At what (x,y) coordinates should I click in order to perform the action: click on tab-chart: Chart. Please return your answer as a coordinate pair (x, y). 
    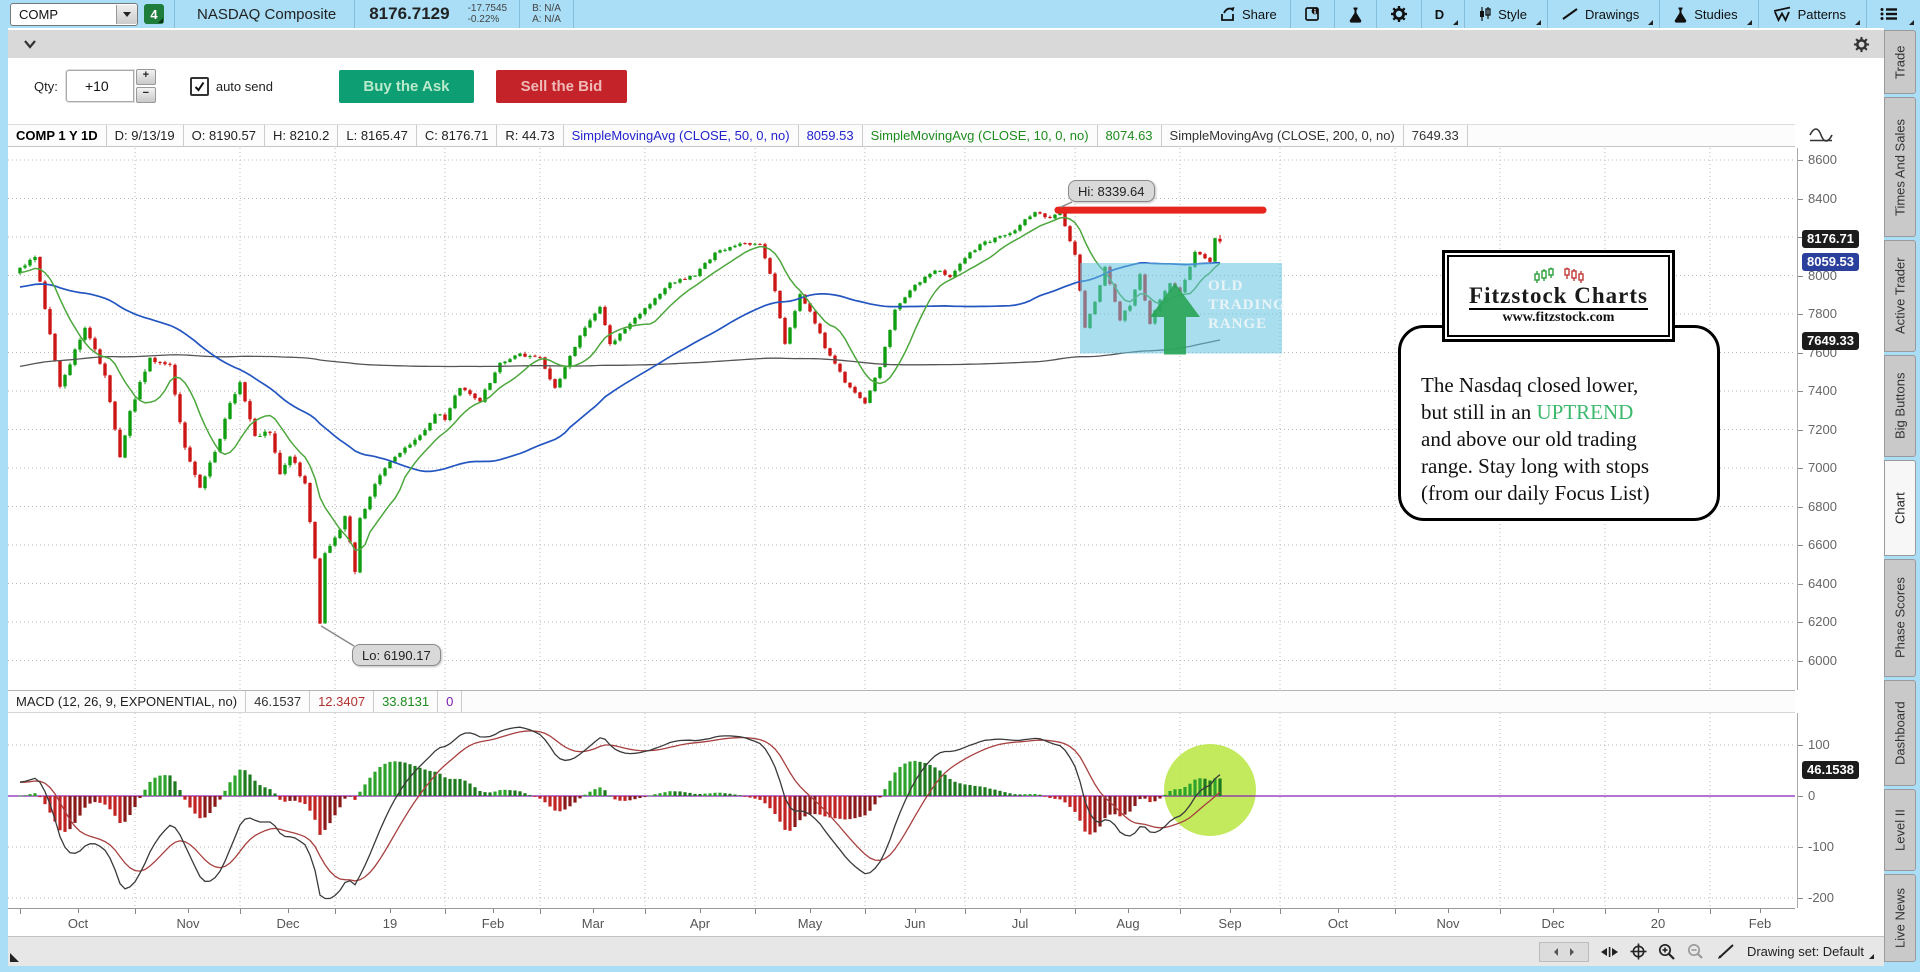
    Looking at the image, I should click on (1900, 508).